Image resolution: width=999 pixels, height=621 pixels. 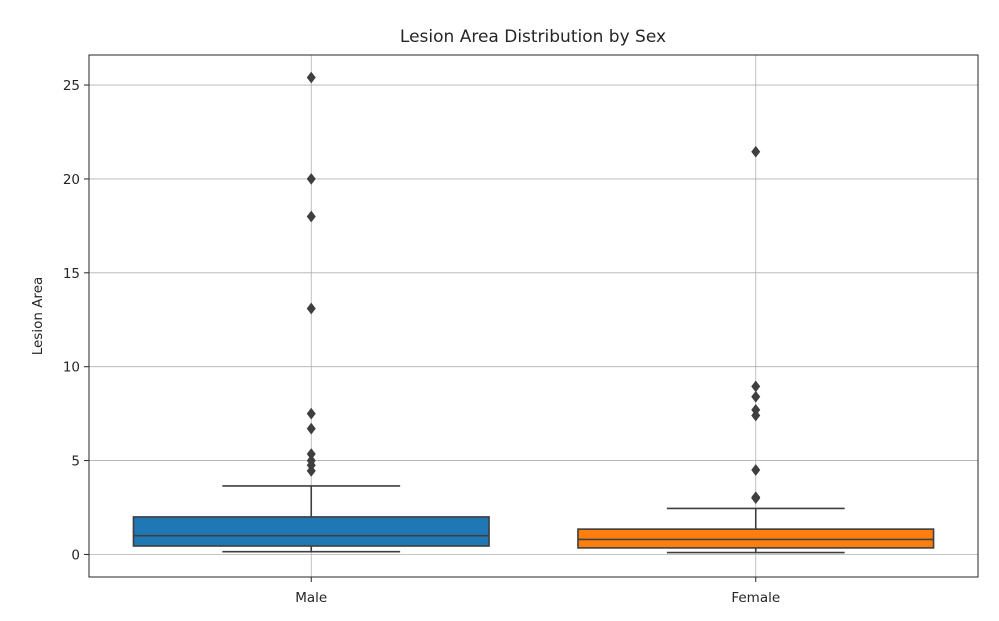 What do you see at coordinates (533, 37) in the screenshot?
I see `chart-title: Lesion Area Distribution by Sex` at bounding box center [533, 37].